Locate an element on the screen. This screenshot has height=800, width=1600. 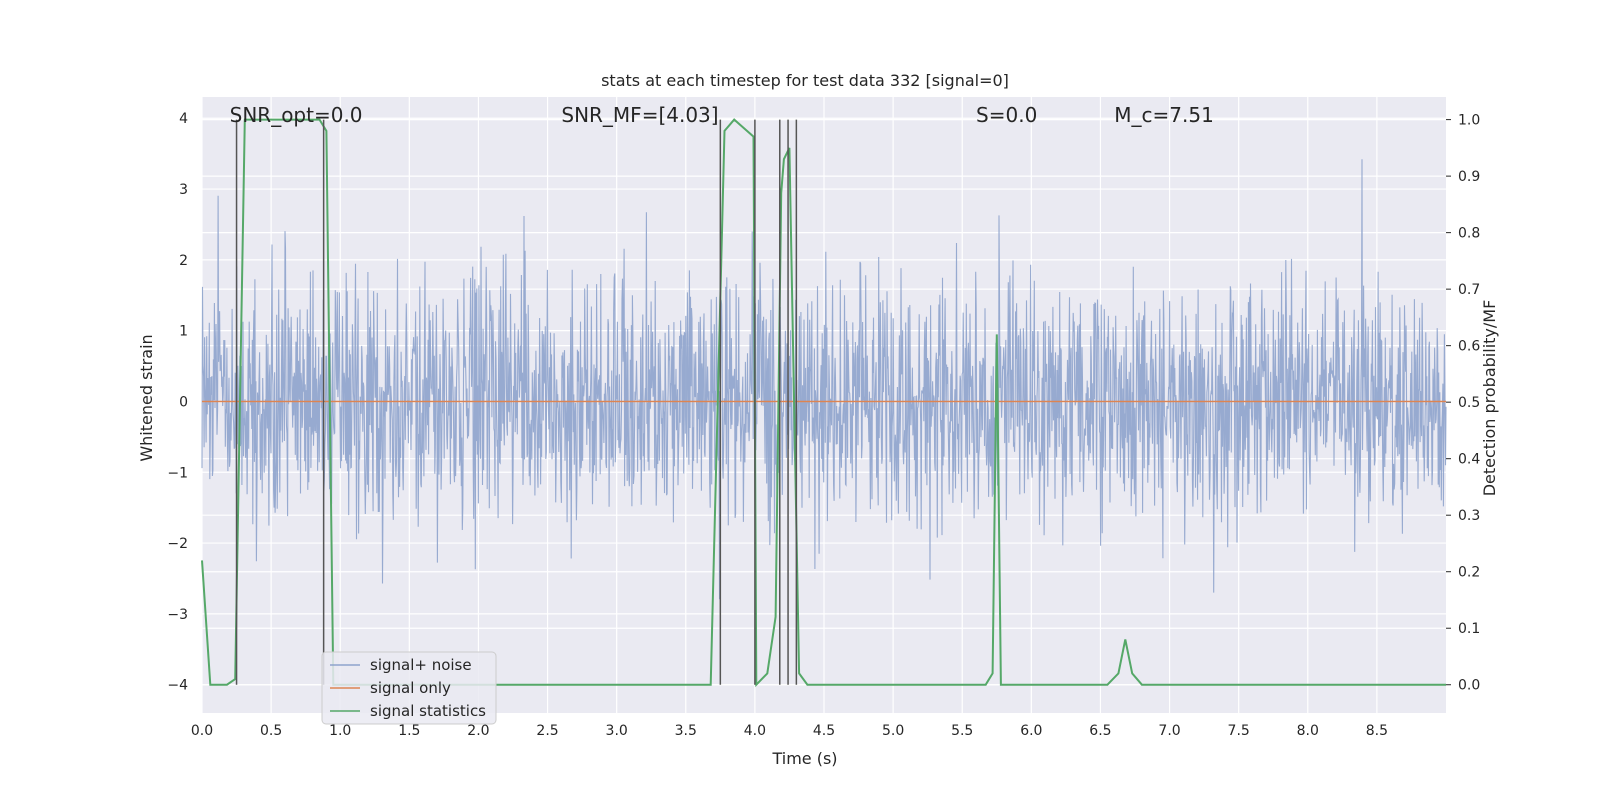
y-left-tick-label: −1 is located at coordinates (177, 473).